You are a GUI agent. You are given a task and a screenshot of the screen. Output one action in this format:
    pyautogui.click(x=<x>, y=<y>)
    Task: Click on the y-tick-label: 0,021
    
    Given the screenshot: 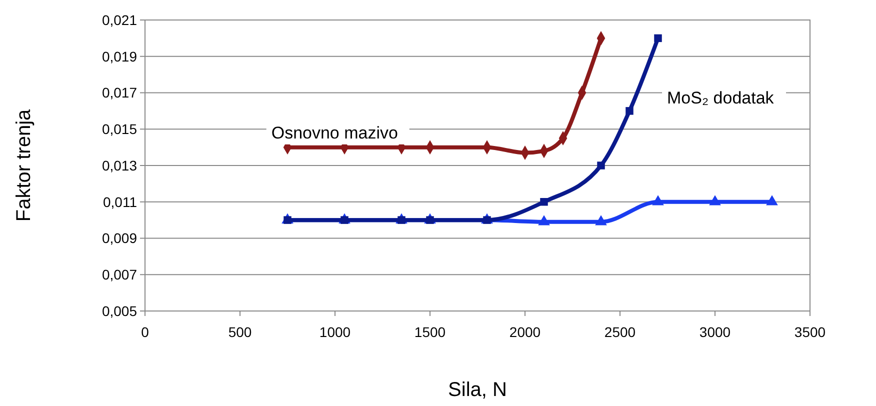 What is the action you would take?
    pyautogui.click(x=120, y=20)
    